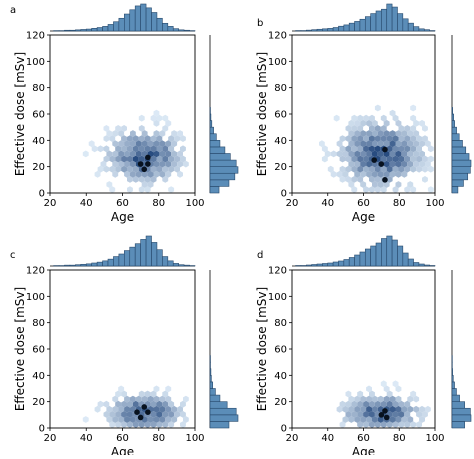 The height and width of the screenshot is (459, 474). Describe the element at coordinates (260, 23) in the screenshot. I see `panel-label: b` at that location.